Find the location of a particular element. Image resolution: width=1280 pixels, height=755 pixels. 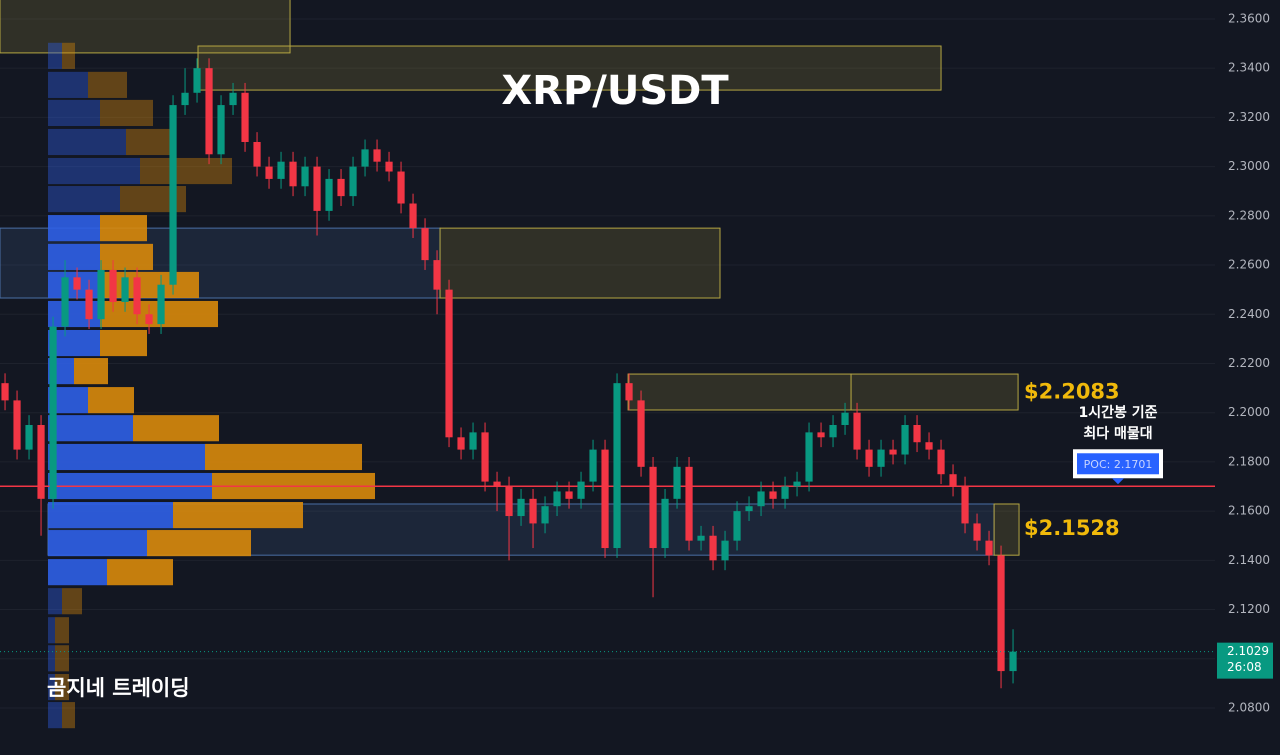

y-tick-label: 2.1400 is located at coordinates (1249, 560).